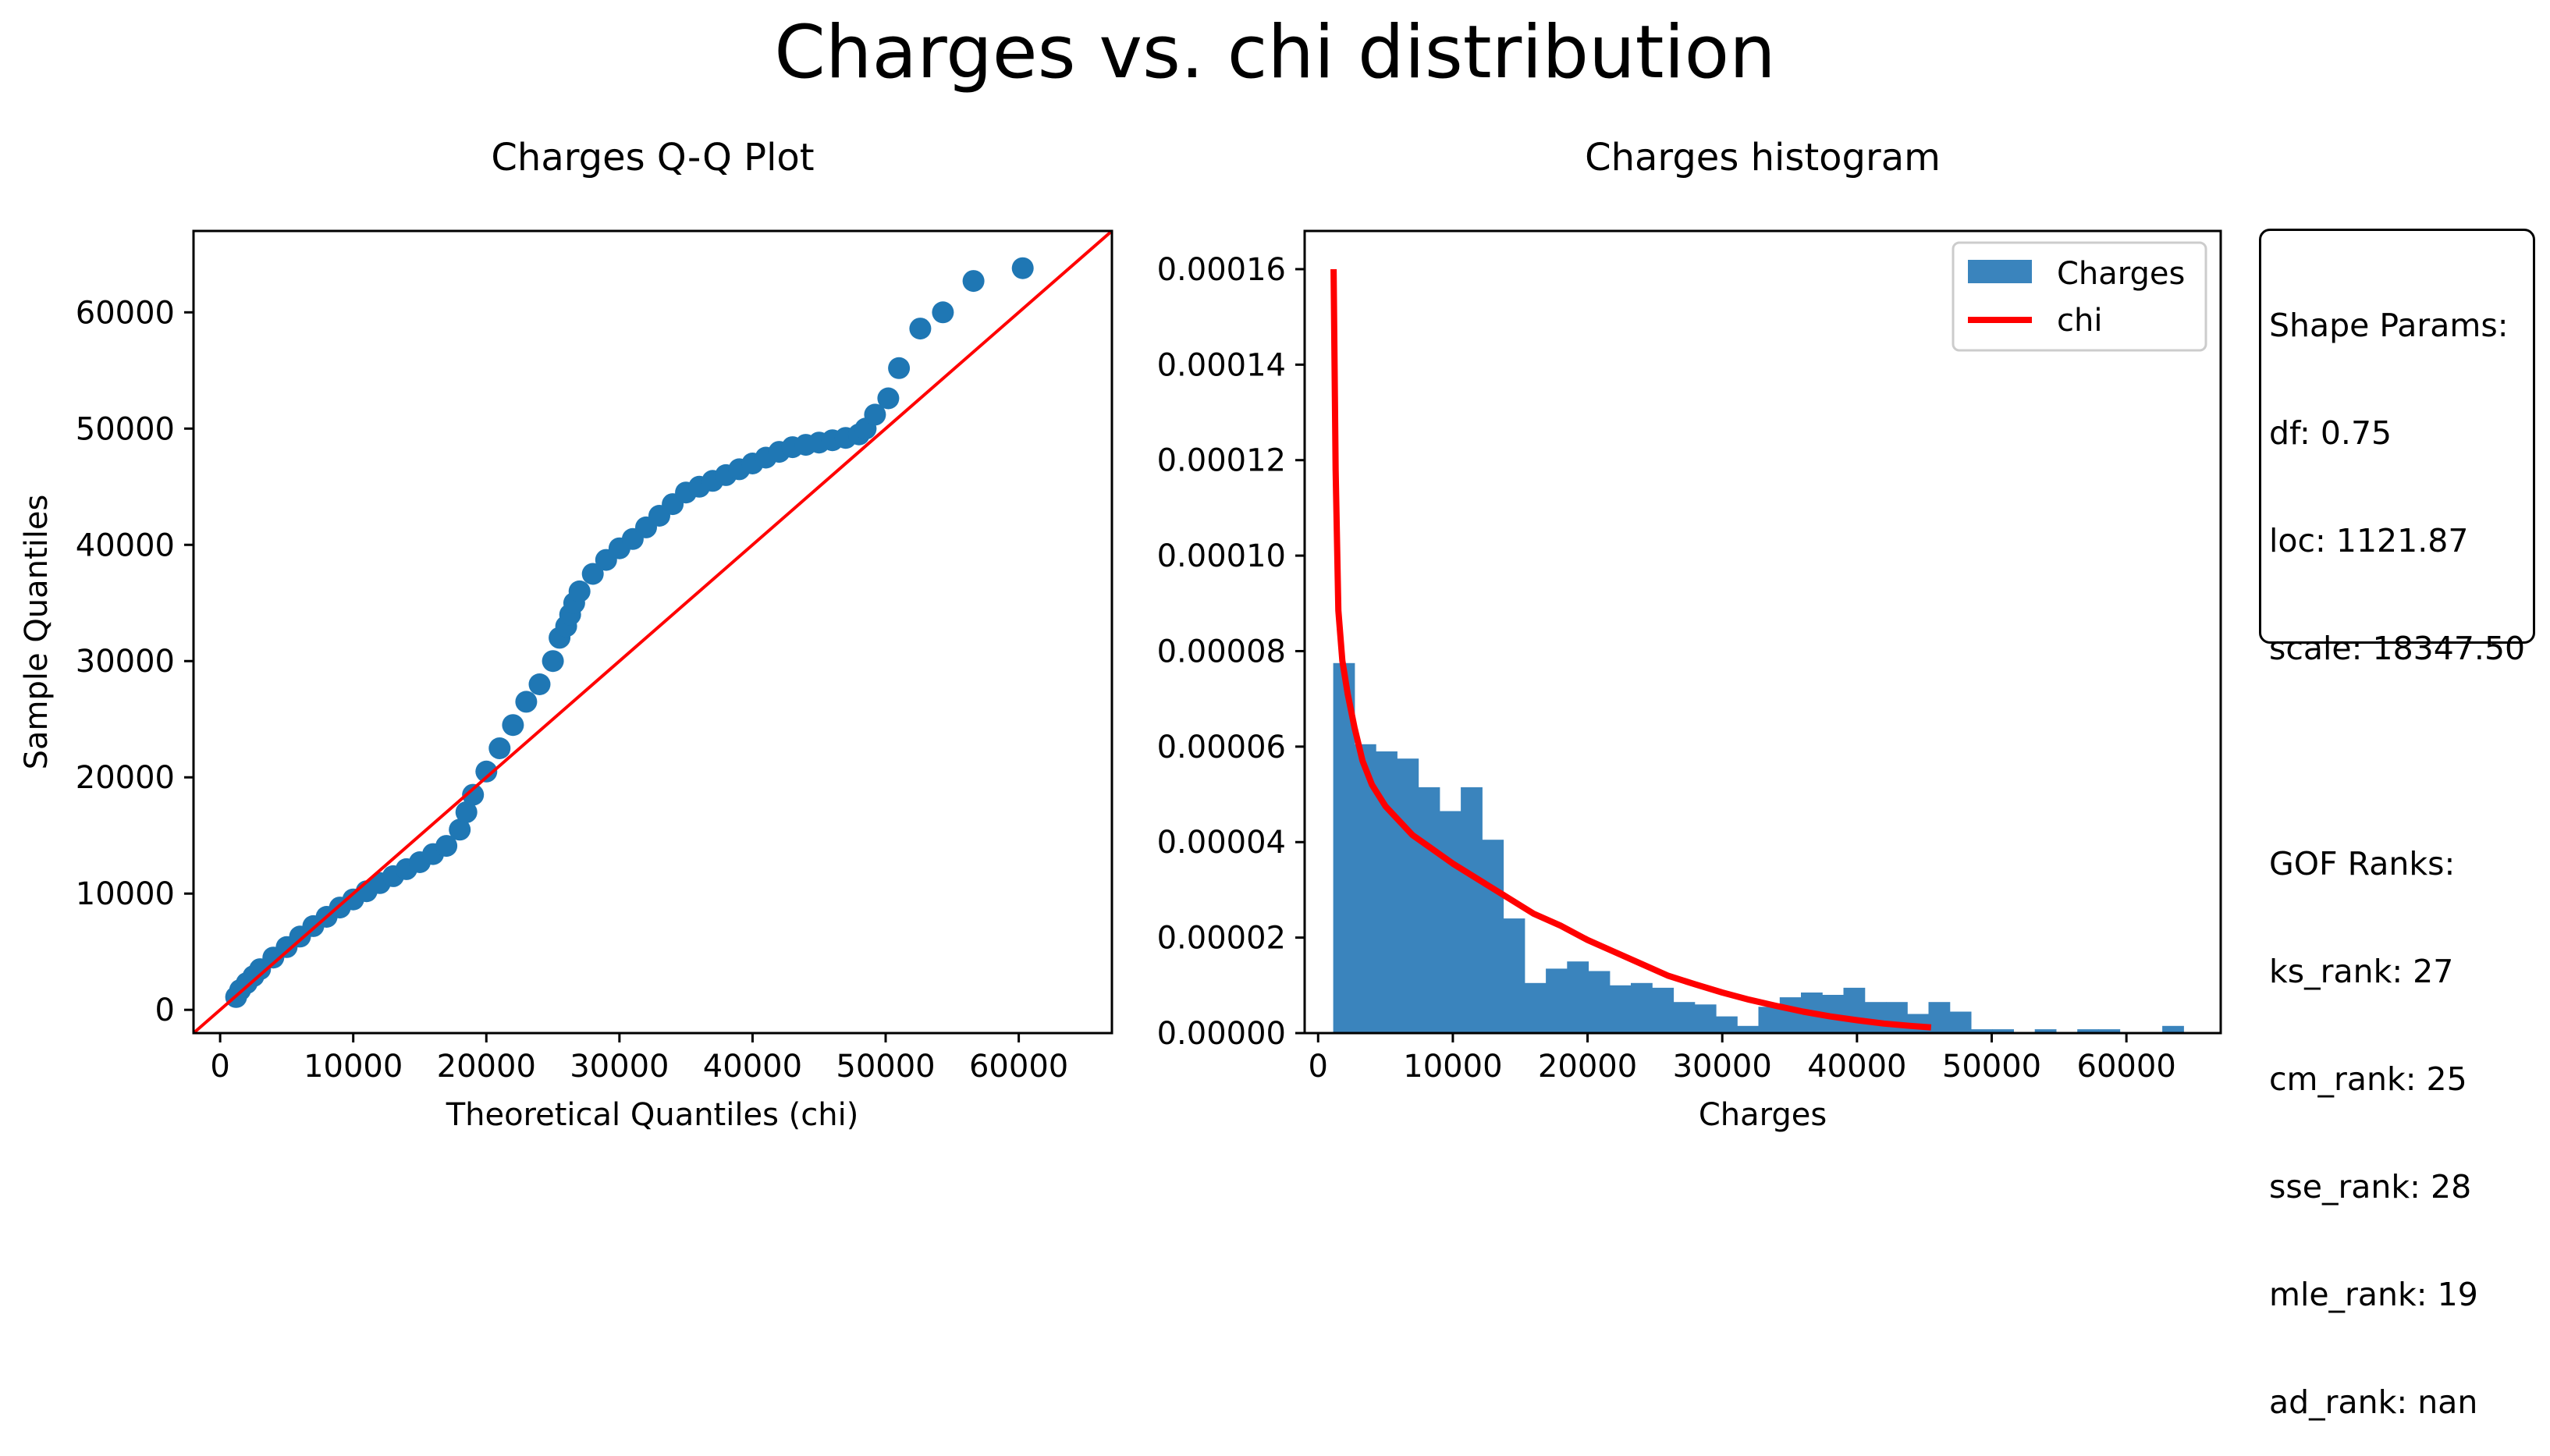 This screenshot has width=2550, height=1456. Describe the element at coordinates (1221, 843) in the screenshot. I see `histogram-y-tick-label: 0.00004` at that location.